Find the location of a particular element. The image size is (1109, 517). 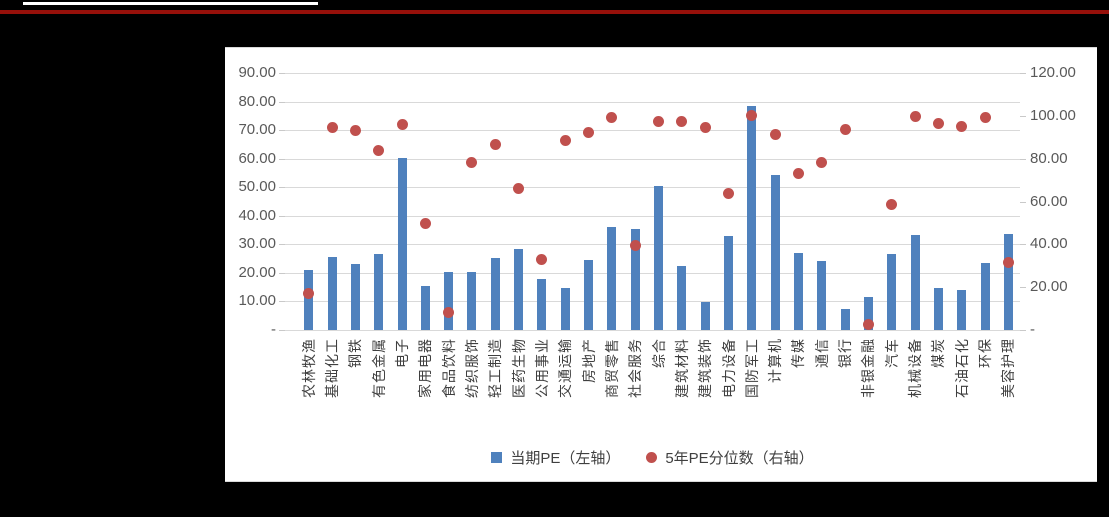

legend-label: 当期PE（左轴） is located at coordinates (565, 458).